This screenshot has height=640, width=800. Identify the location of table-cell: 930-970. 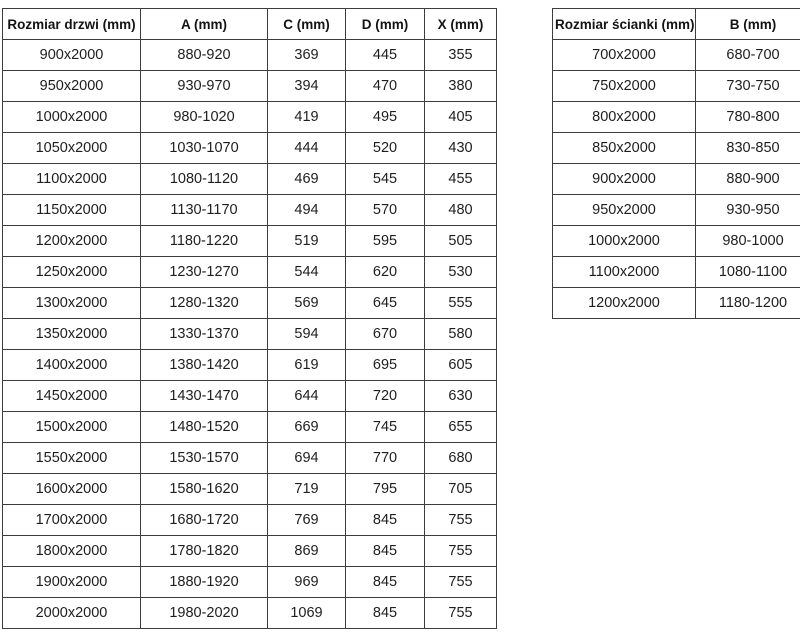
(204, 86).